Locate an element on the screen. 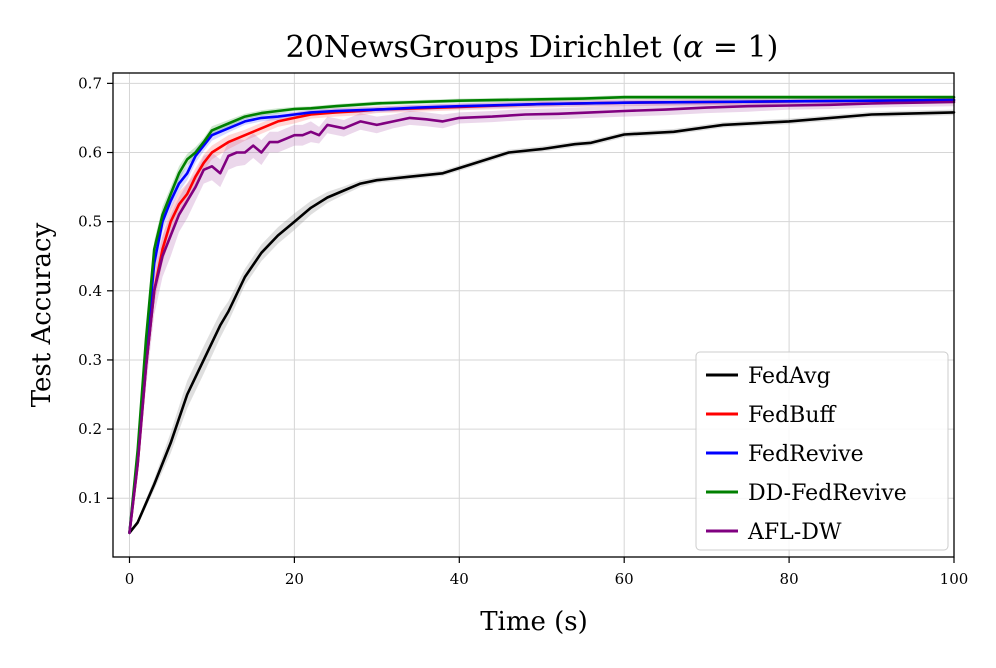  y-tick-label: 0.5 is located at coordinates (90, 222).